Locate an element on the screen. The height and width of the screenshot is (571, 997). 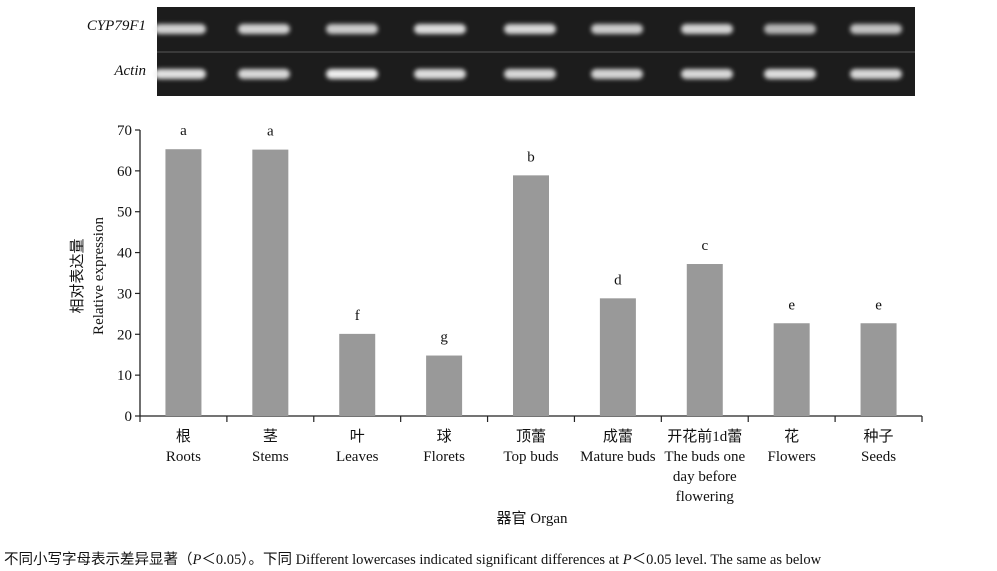
x-category-label-zh: 花 is located at coordinates (791, 436).